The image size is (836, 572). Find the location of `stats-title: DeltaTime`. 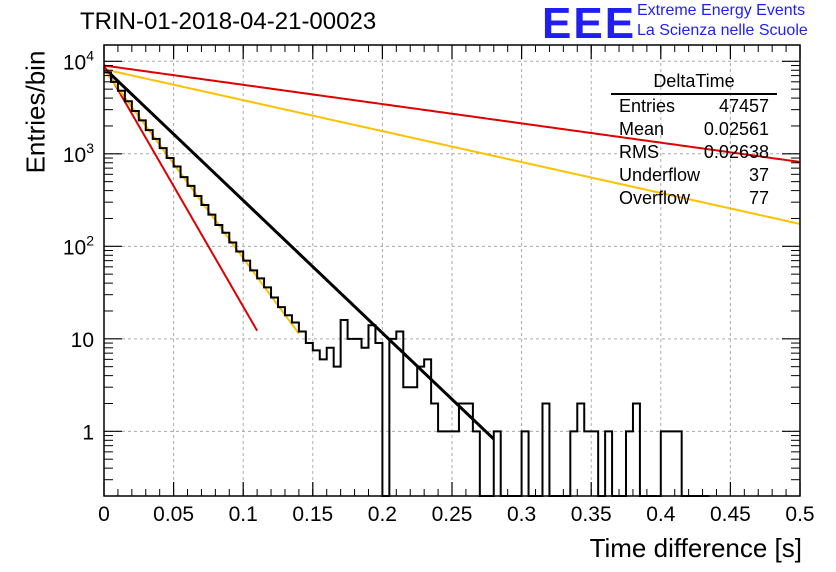

stats-title: DeltaTime is located at coordinates (694, 82).